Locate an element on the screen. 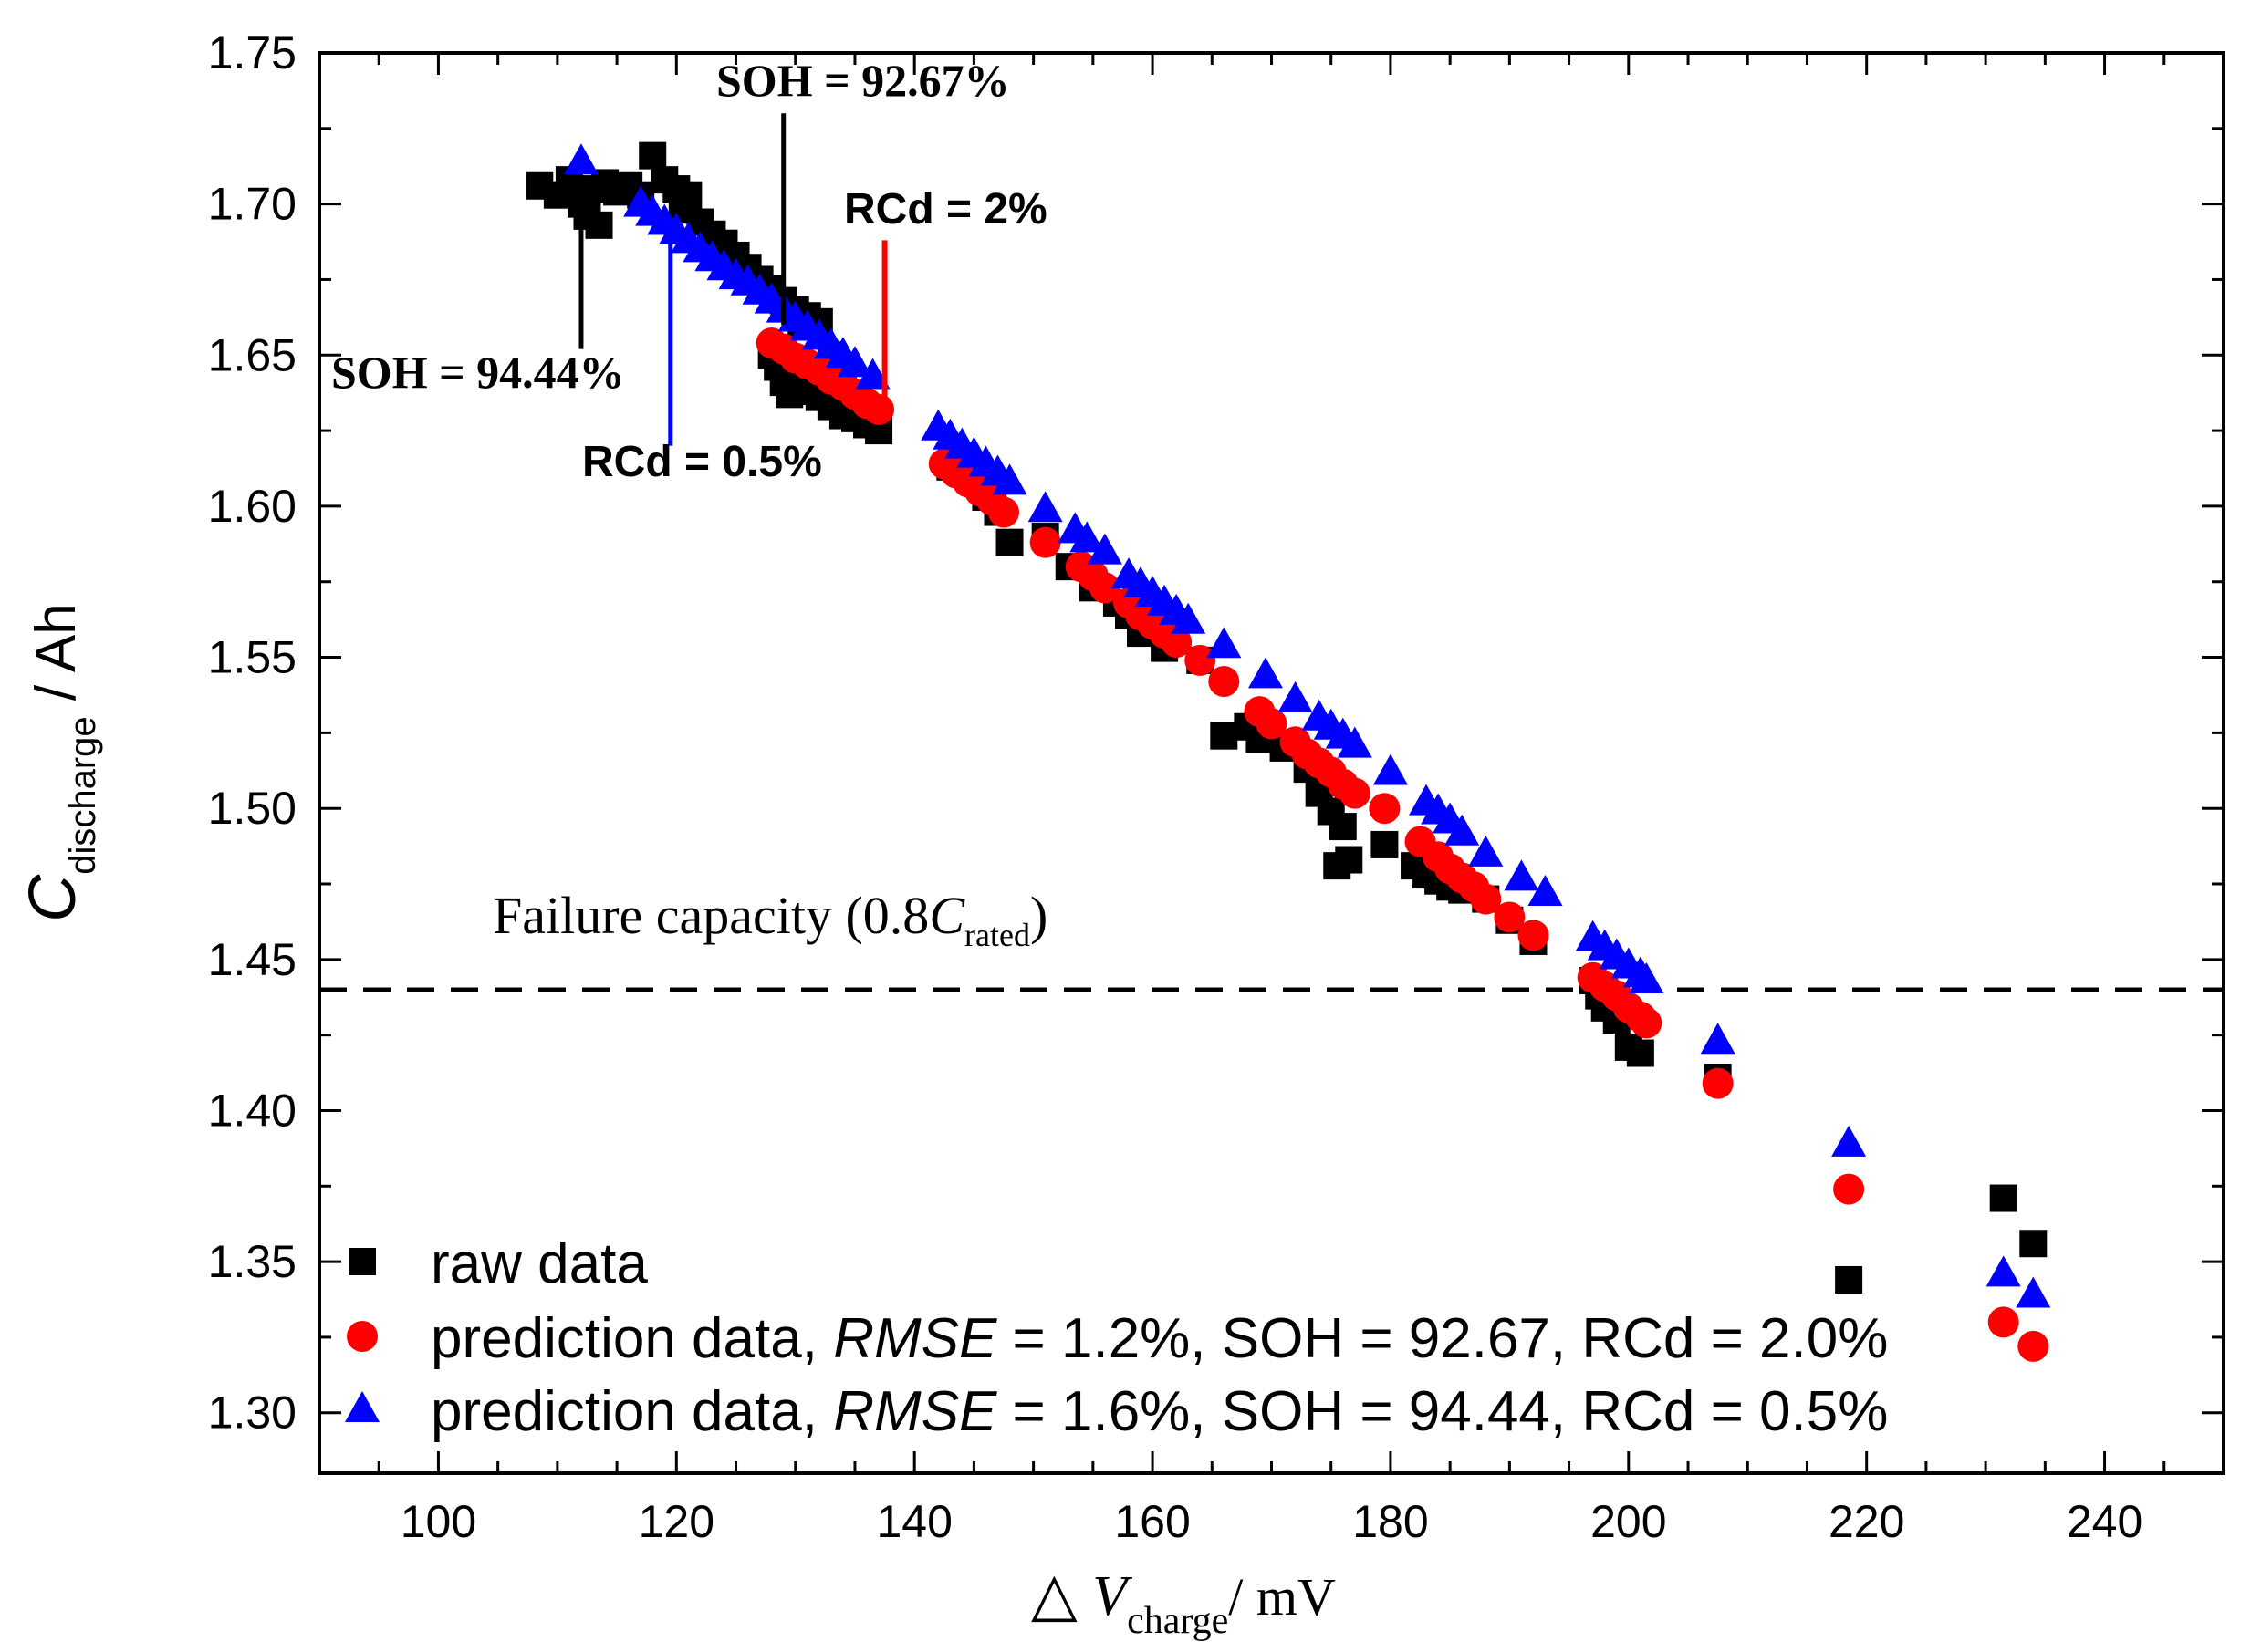 The width and height of the screenshot is (2251, 1652). legend-marker-circle is located at coordinates (362, 1336).